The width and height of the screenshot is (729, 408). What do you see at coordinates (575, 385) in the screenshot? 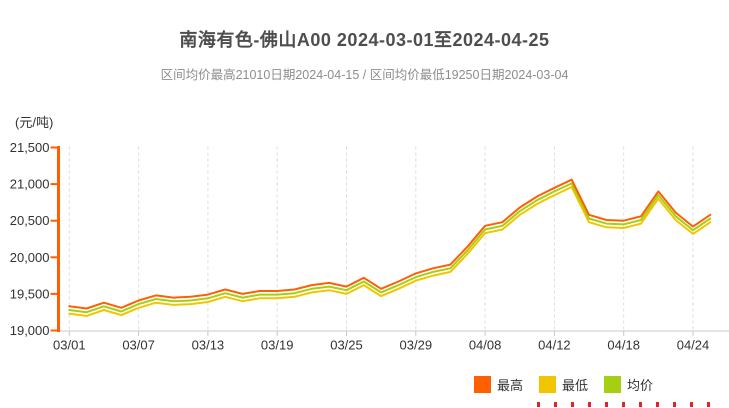
I see `legend-label-min: 最低` at bounding box center [575, 385].